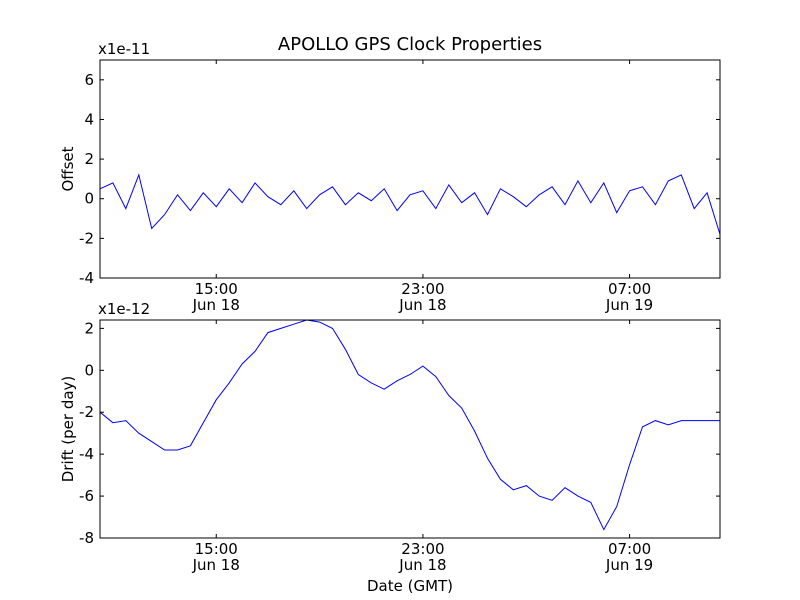 The image size is (800, 600). Describe the element at coordinates (124, 309) in the screenshot. I see `axis-multiplier-label: x1e-12` at that location.